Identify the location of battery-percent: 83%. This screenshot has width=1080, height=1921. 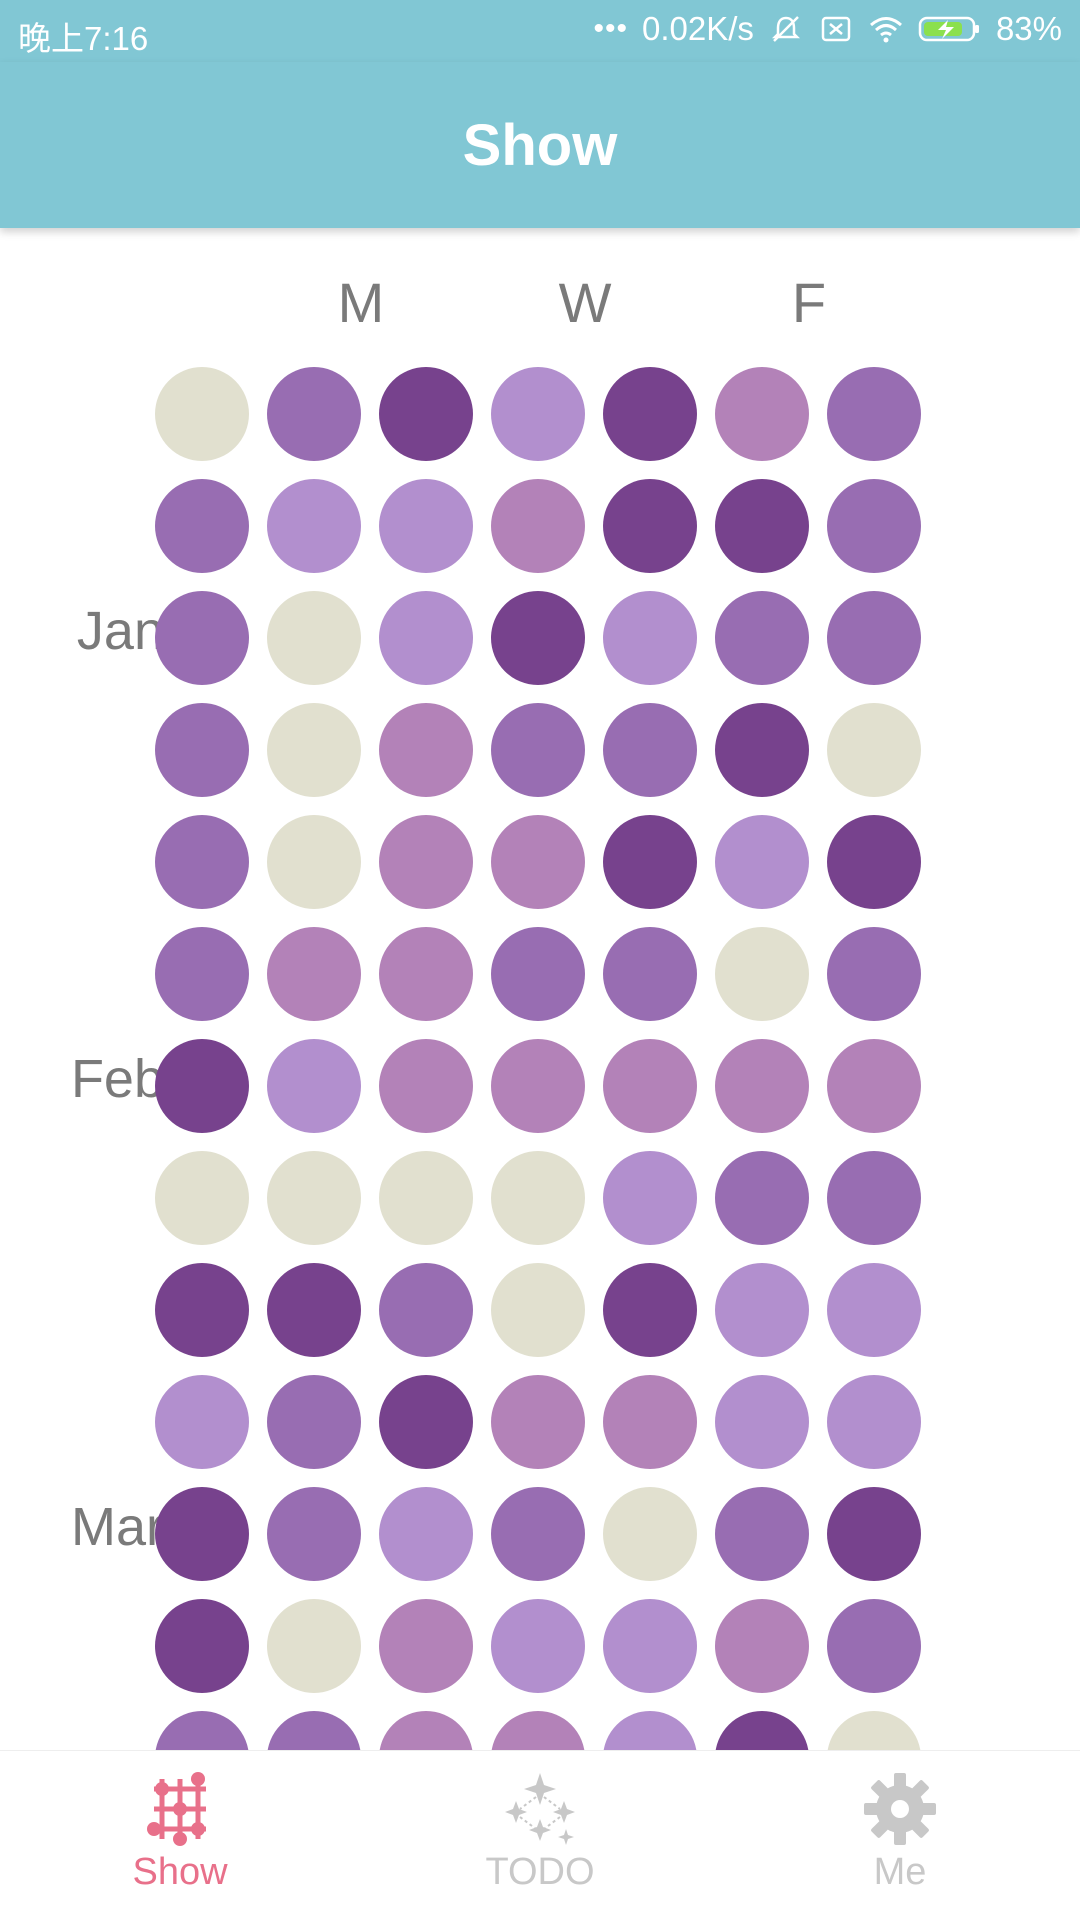
(1028, 28).